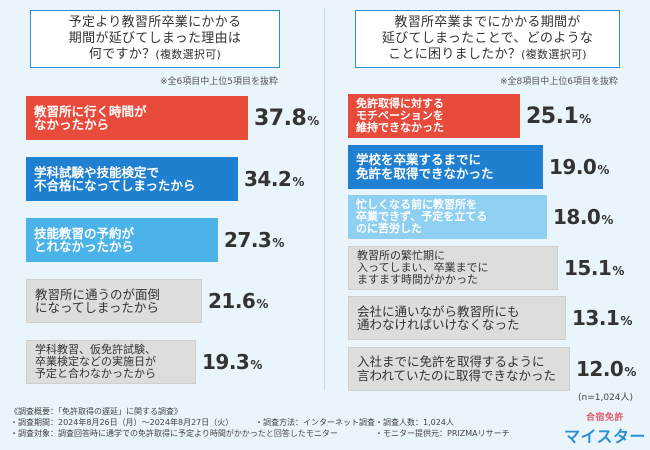 This screenshot has width=650, height=450. I want to click on bar-label: 入社までに免許を取得するように 言われていたのに取得できなかった, so click(456, 368).